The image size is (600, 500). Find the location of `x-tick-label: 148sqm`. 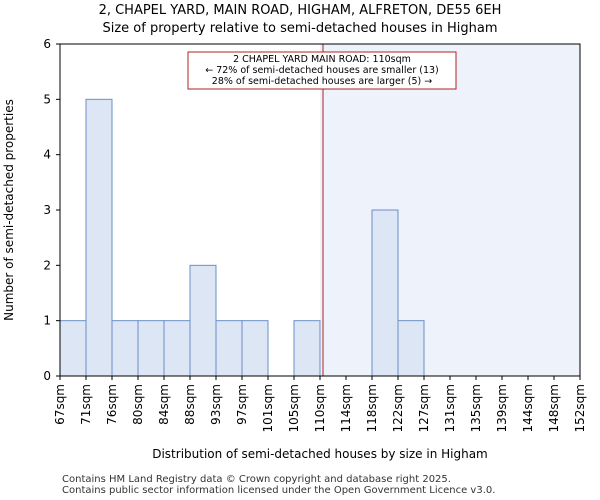

x-tick-label: 148sqm is located at coordinates (554, 408).